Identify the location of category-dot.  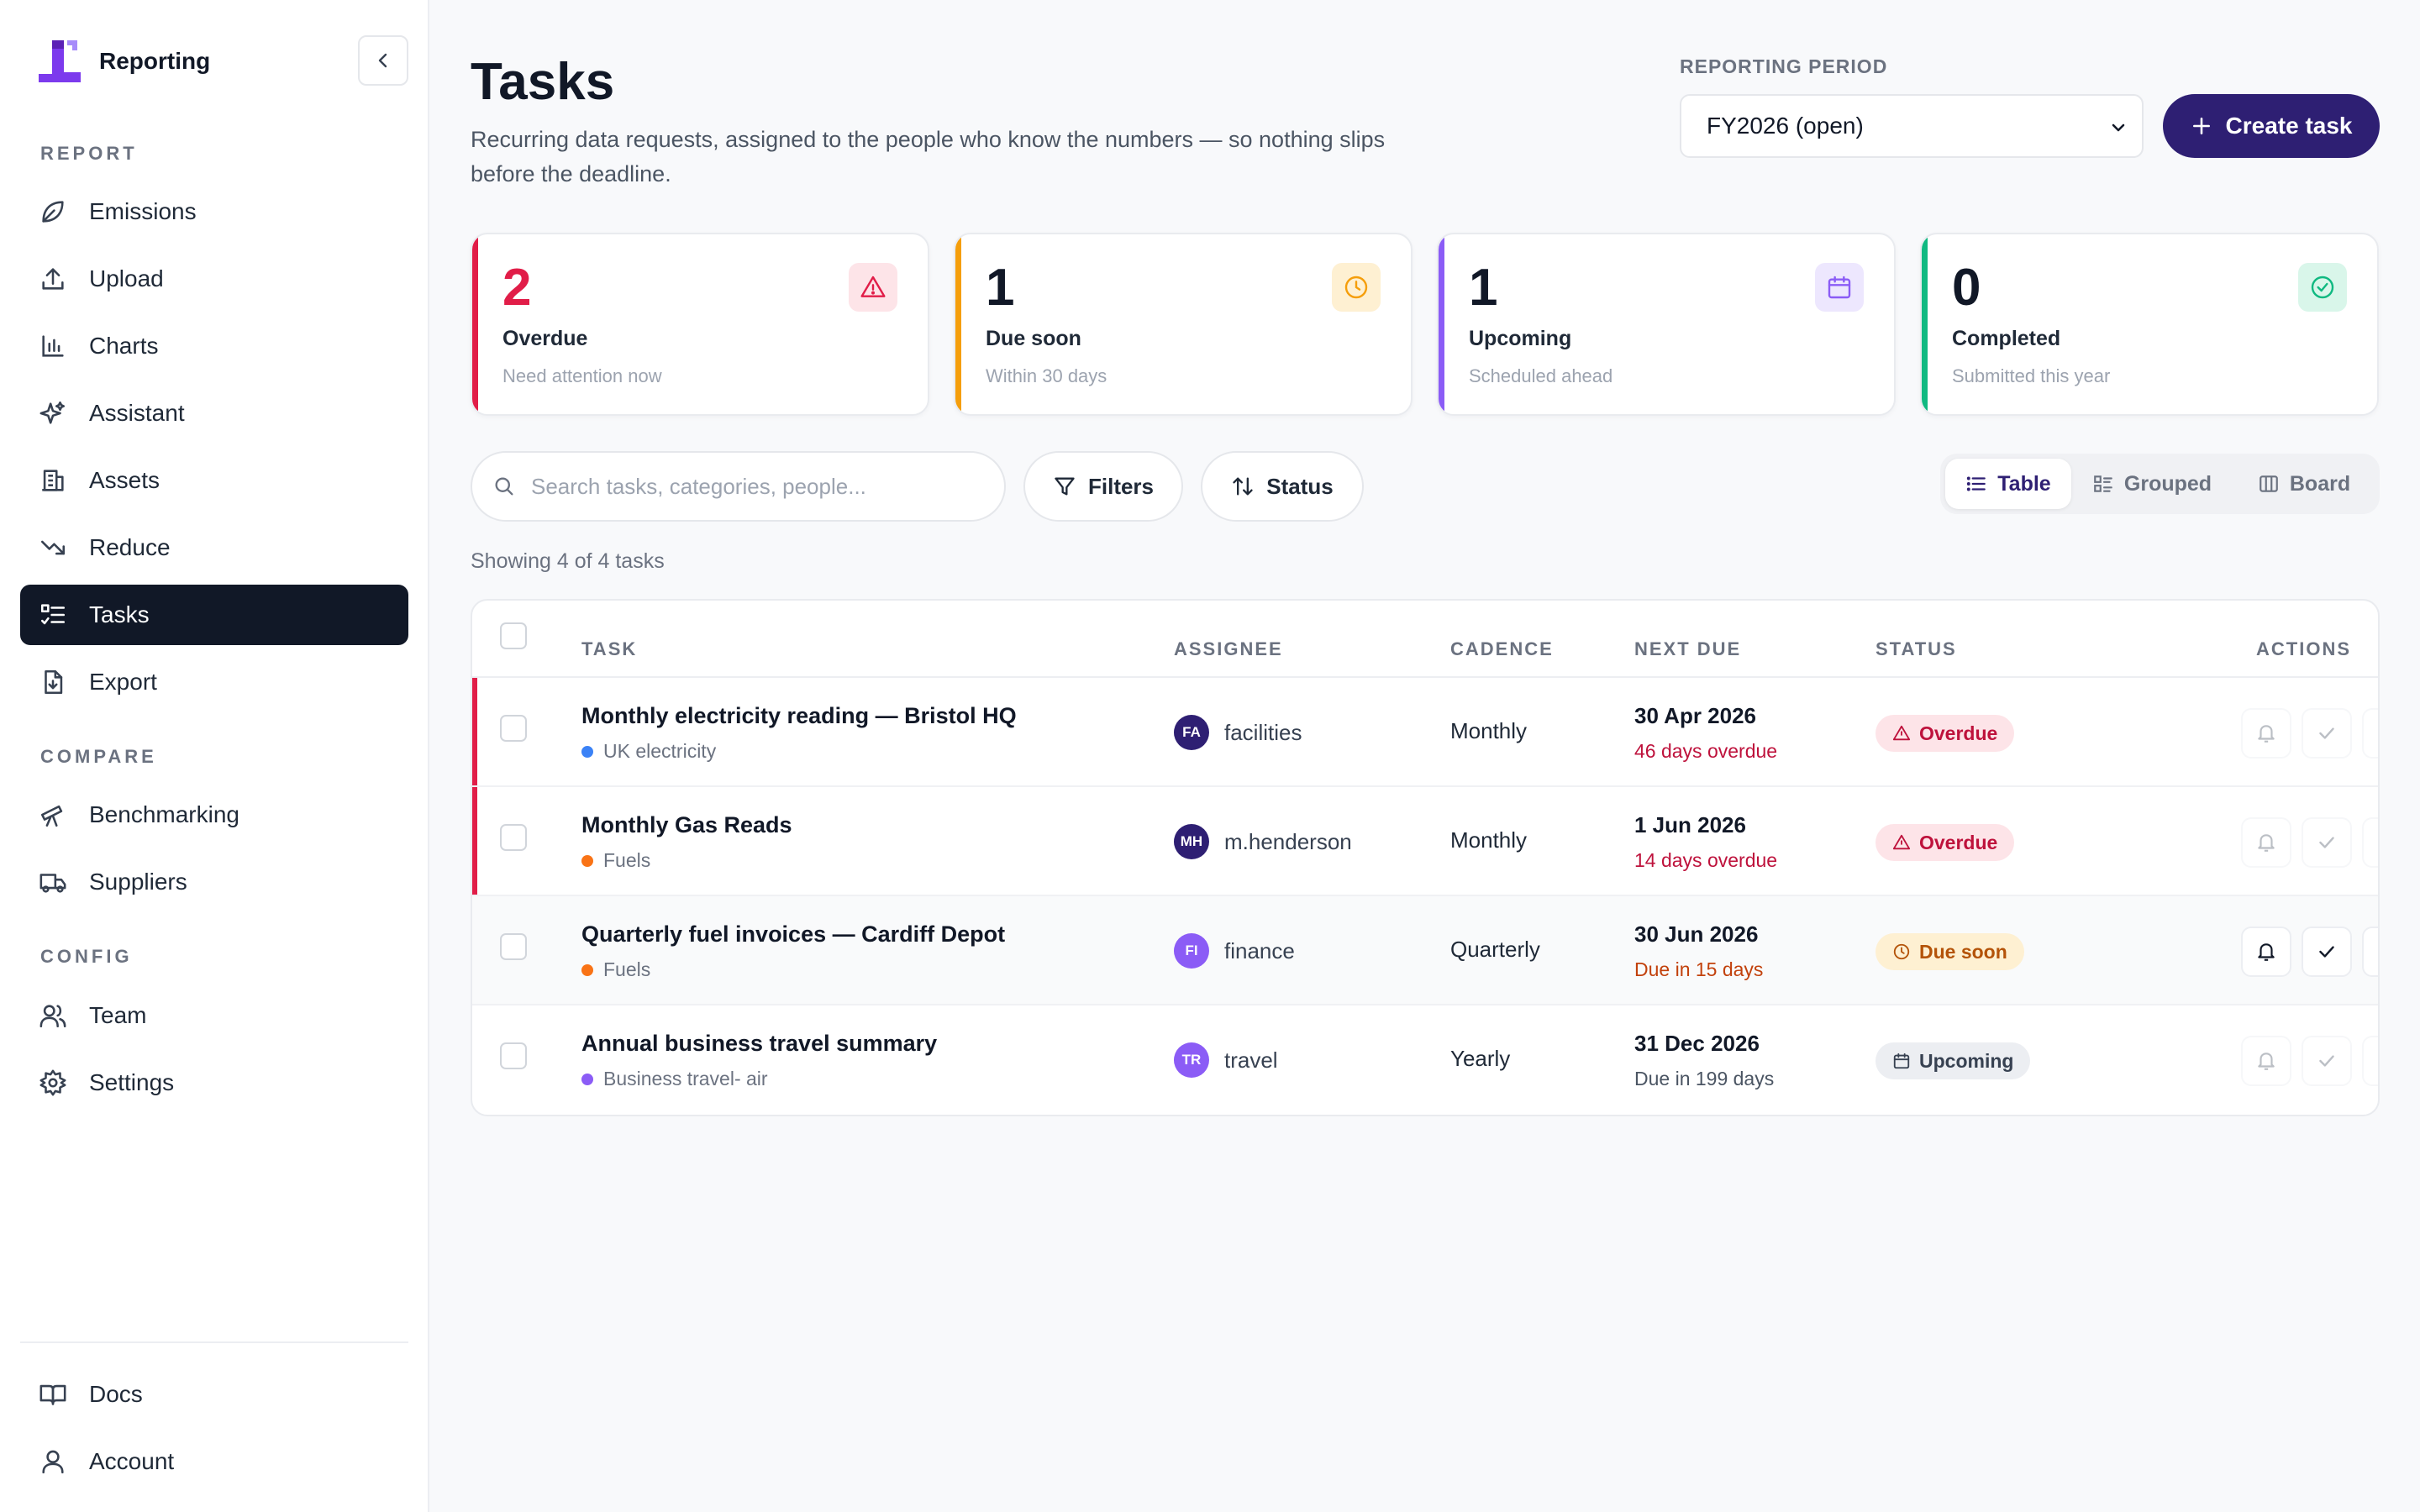
(587, 1079).